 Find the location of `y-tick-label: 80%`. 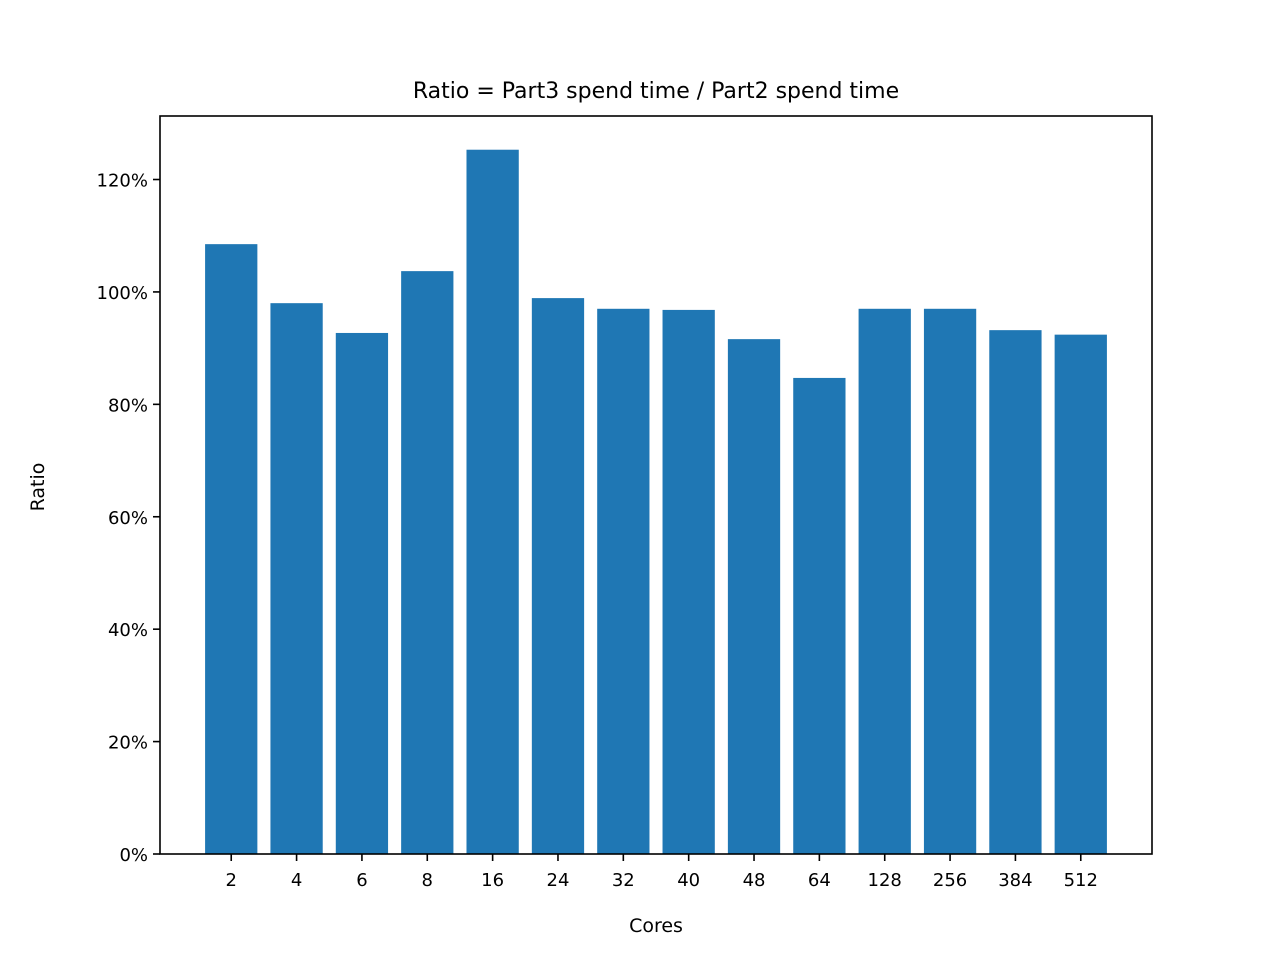

y-tick-label: 80% is located at coordinates (128, 405).